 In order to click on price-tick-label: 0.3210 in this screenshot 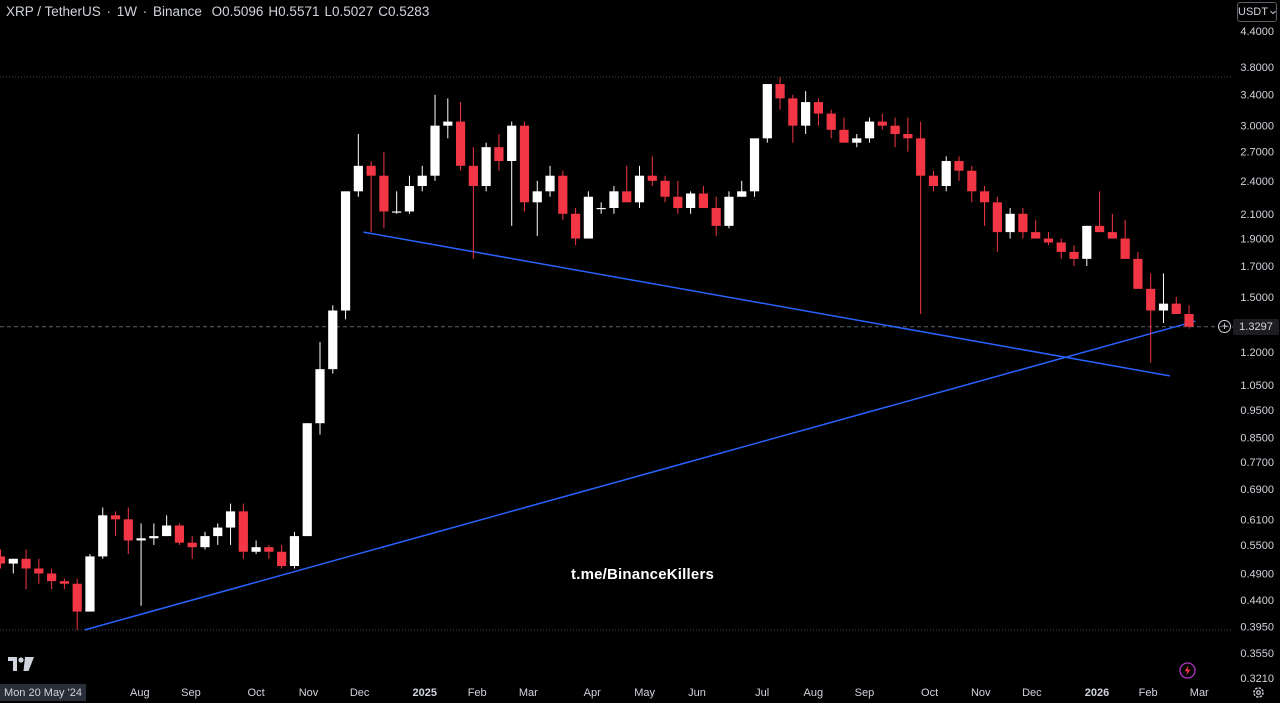, I will do `click(1257, 679)`.